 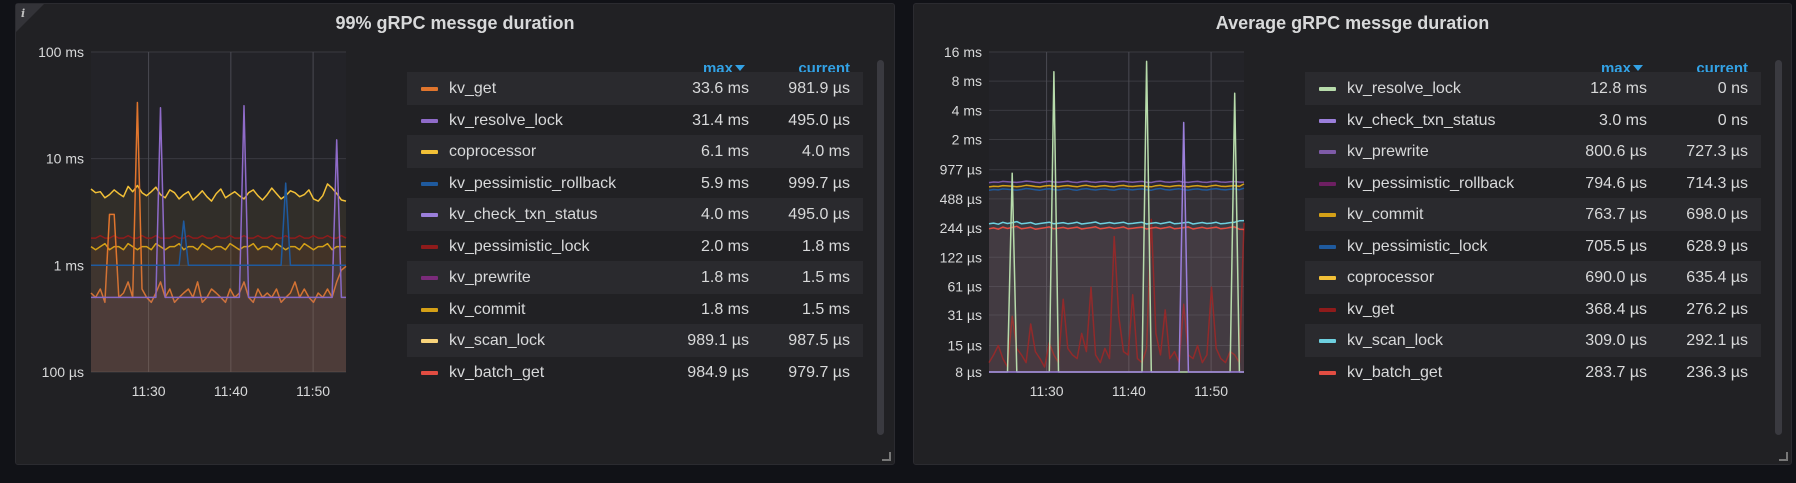 I want to click on legend-row-kv-get: kv_get 33.6 ms 981.9 µs, so click(x=635, y=88).